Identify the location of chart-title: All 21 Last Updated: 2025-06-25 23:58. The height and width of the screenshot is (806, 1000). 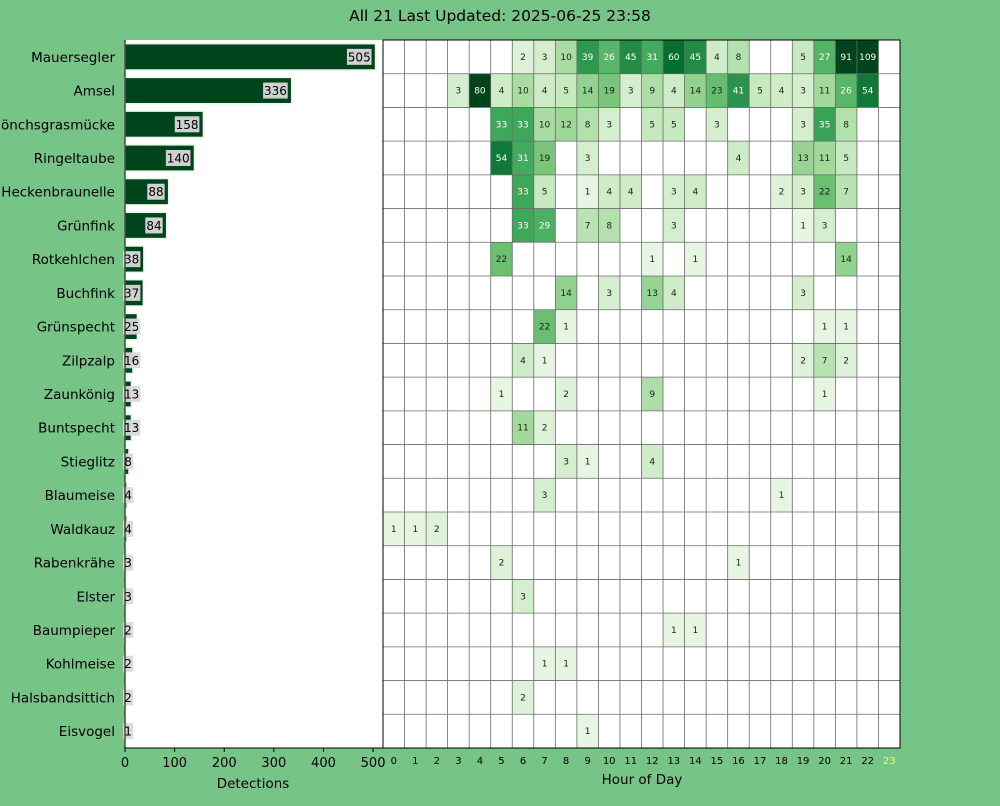
(500, 16).